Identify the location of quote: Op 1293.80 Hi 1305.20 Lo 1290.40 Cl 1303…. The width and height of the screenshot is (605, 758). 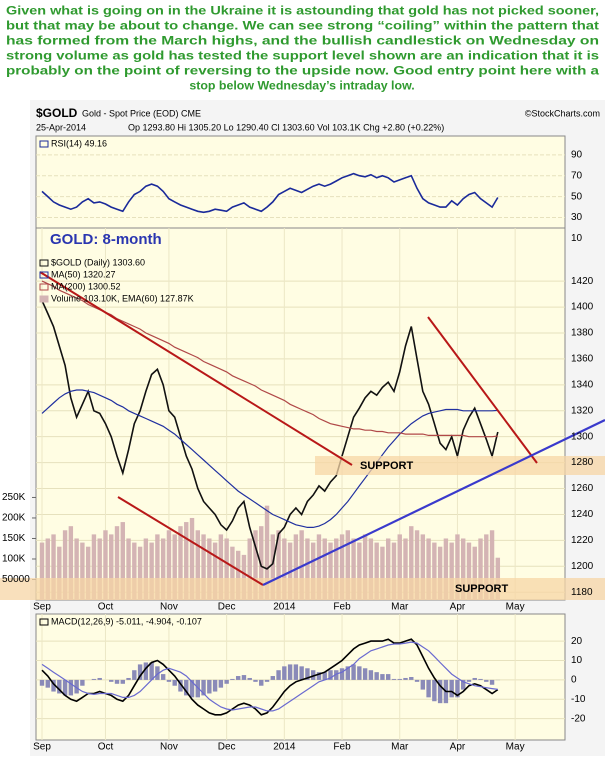
(286, 127).